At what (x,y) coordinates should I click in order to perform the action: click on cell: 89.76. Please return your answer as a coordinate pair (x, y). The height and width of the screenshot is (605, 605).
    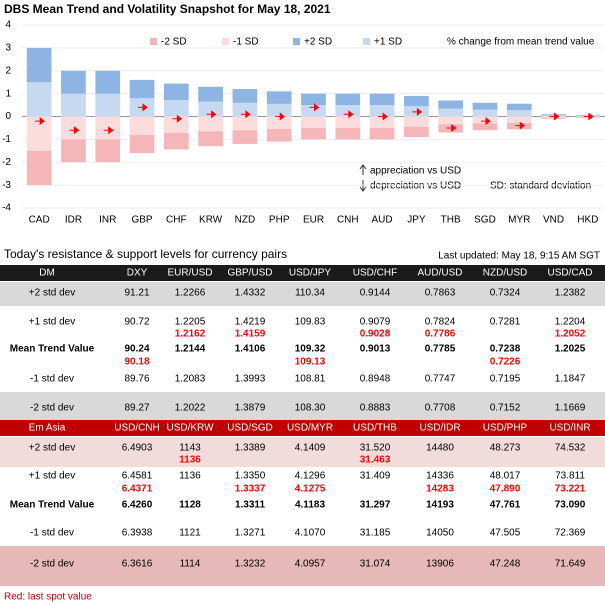
    Looking at the image, I should click on (136, 379).